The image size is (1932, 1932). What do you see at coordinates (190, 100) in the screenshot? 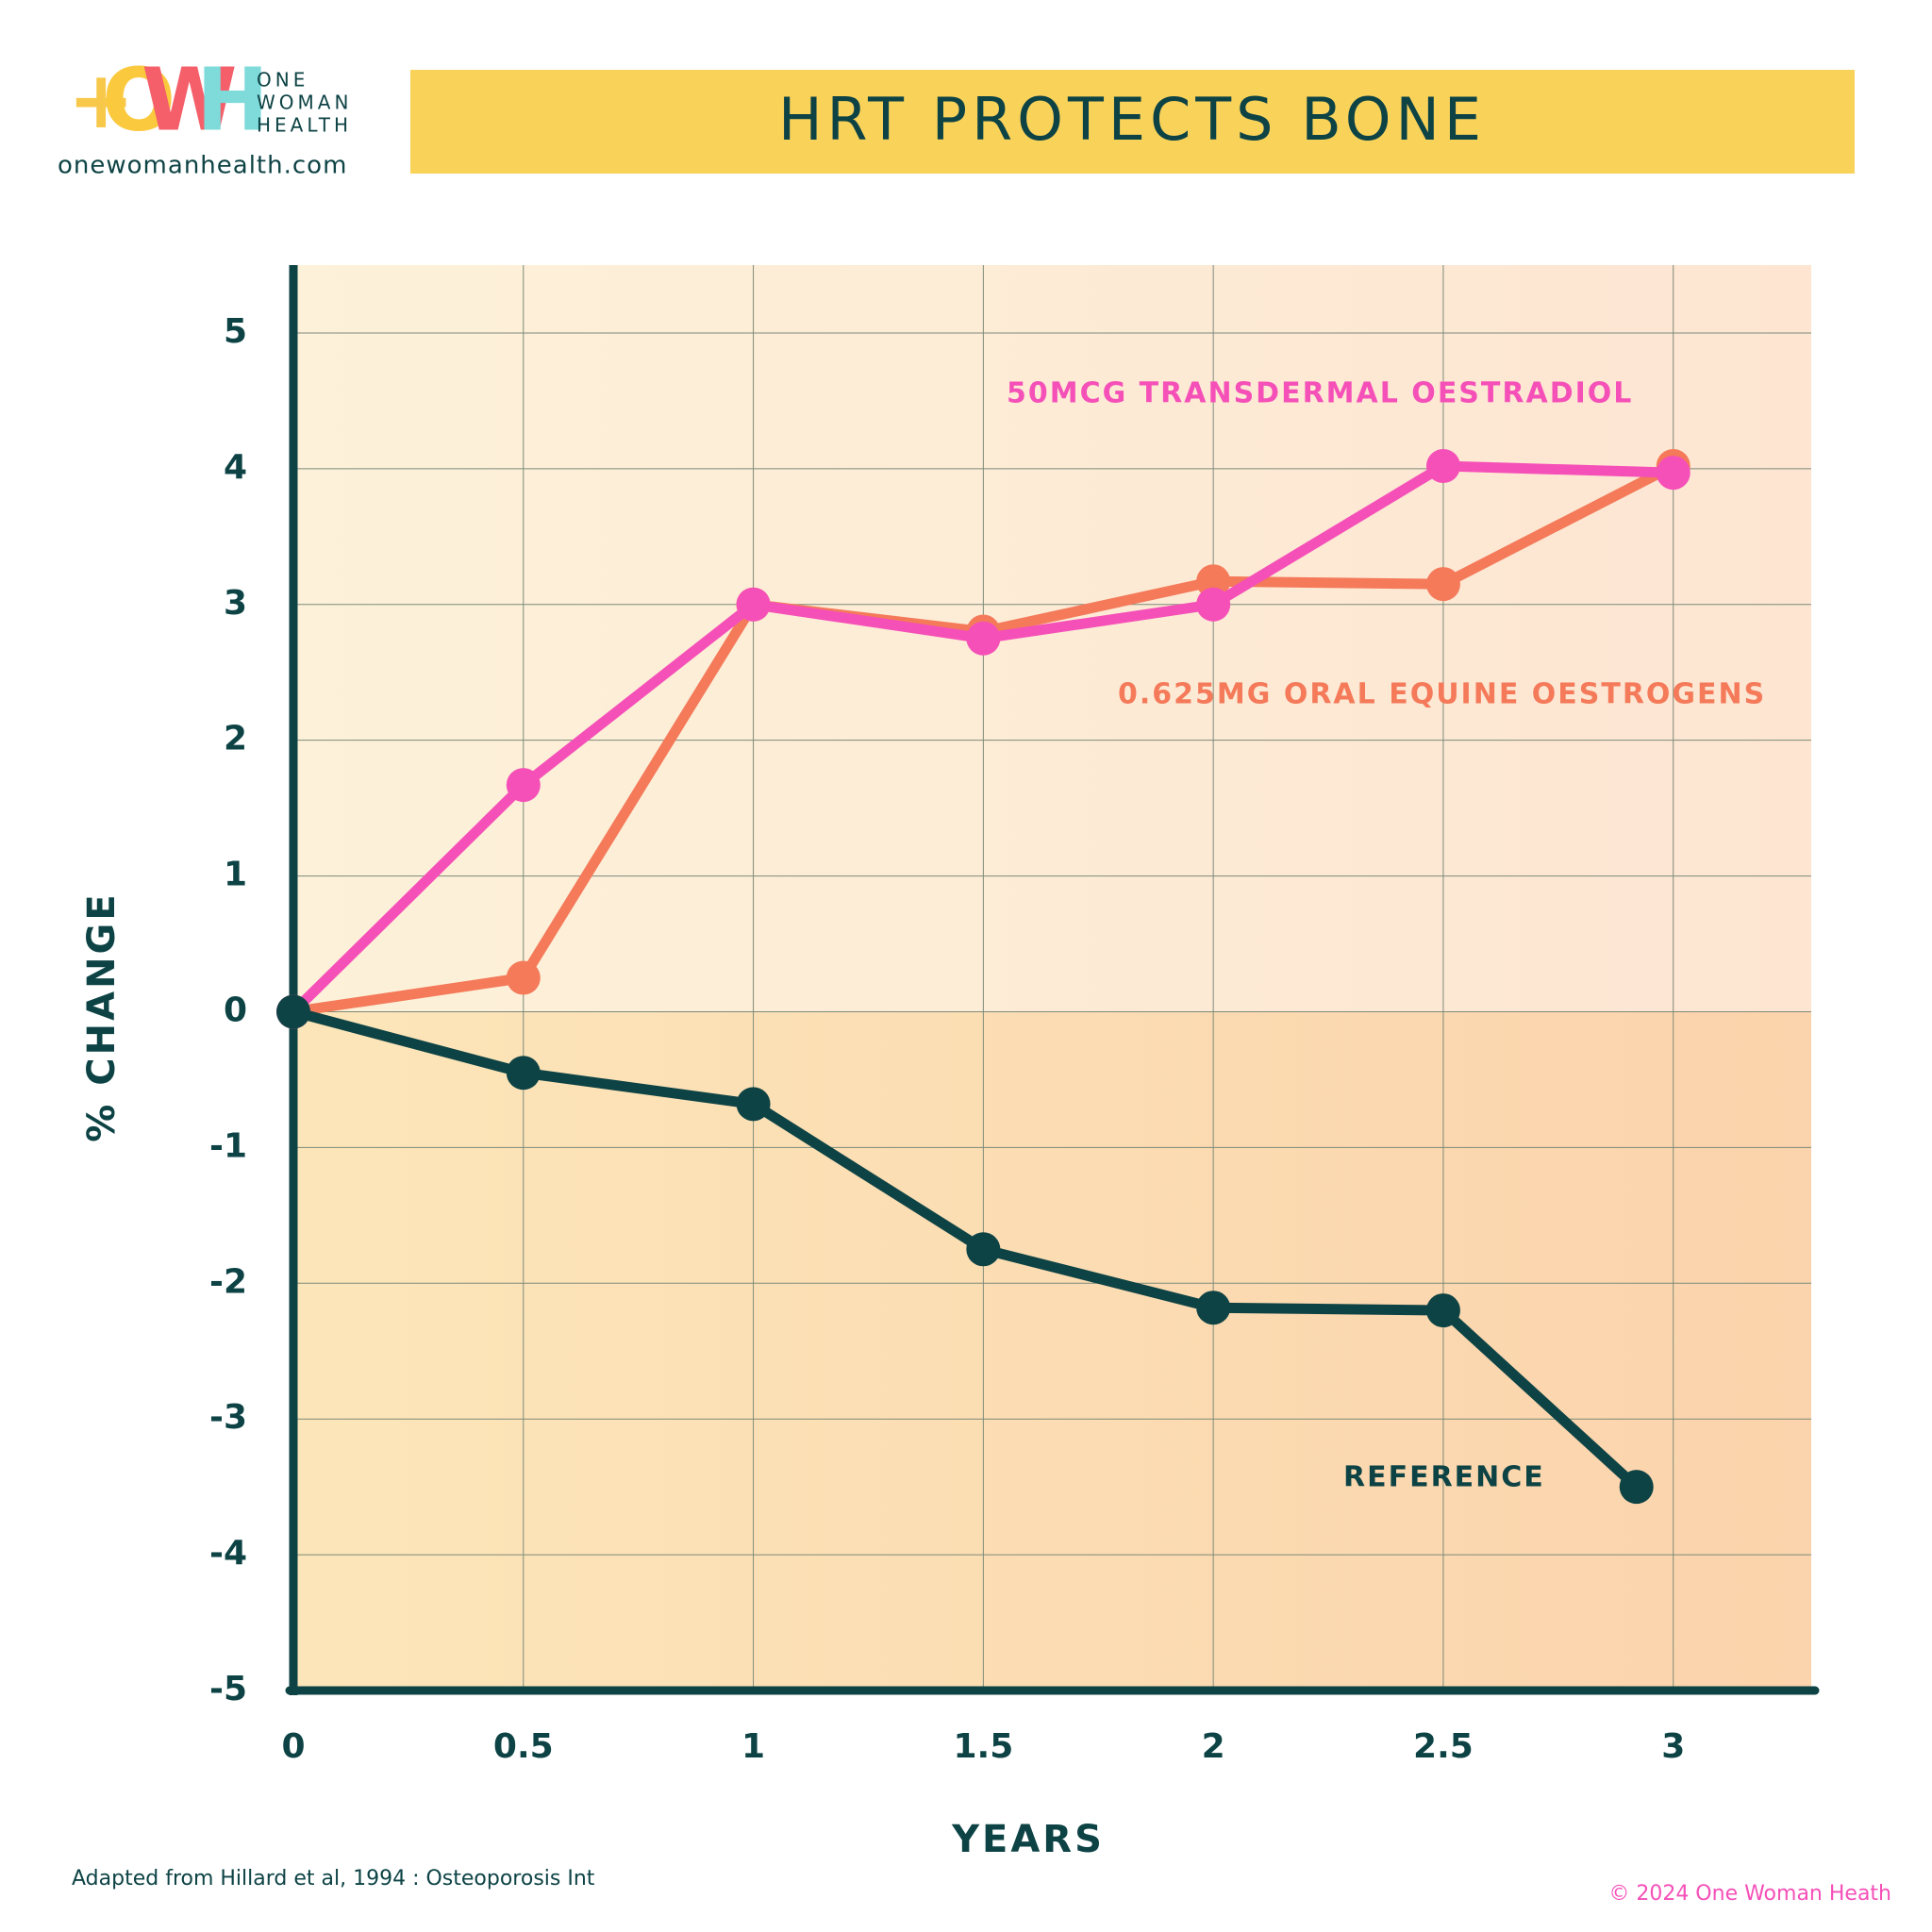
I see `logo-w: W` at bounding box center [190, 100].